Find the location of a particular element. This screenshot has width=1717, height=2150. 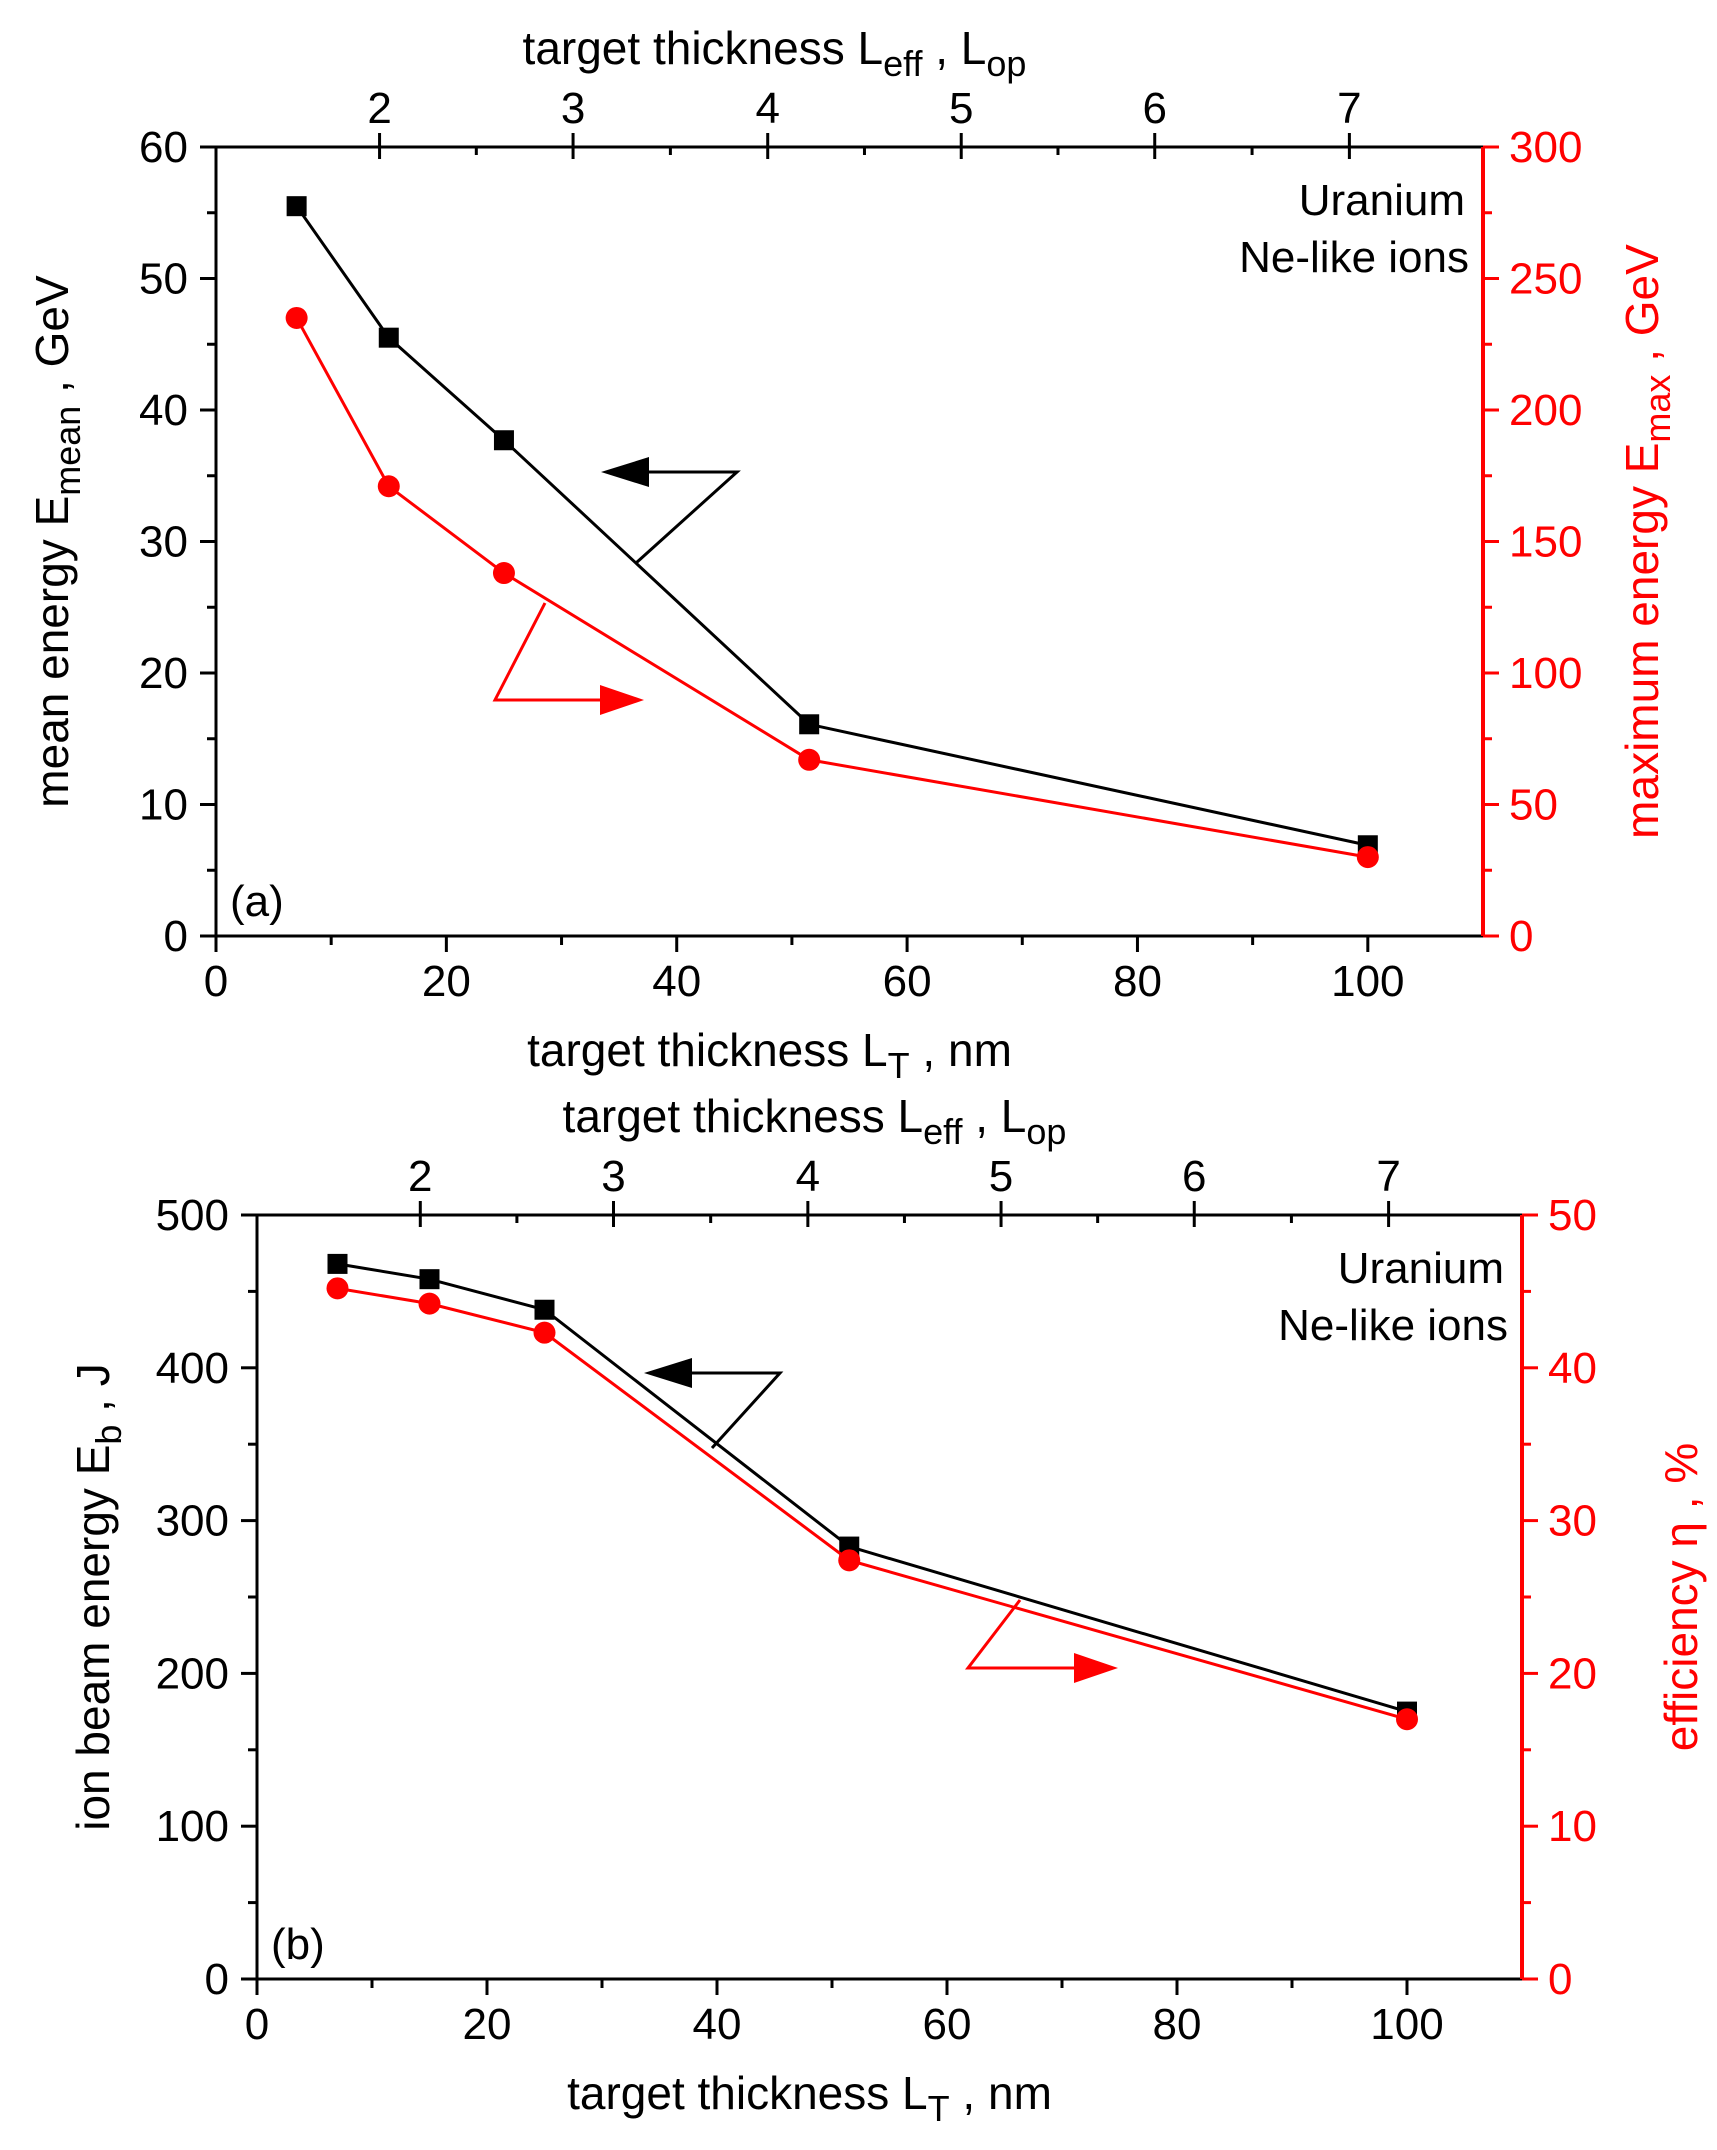

x-tick-label: 60 is located at coordinates (947, 2024).